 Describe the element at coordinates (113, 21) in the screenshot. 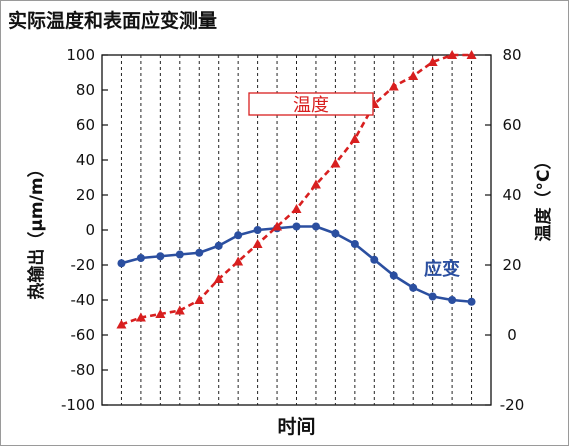

I see `chart-title: 实际温度和表面应变测量` at that location.